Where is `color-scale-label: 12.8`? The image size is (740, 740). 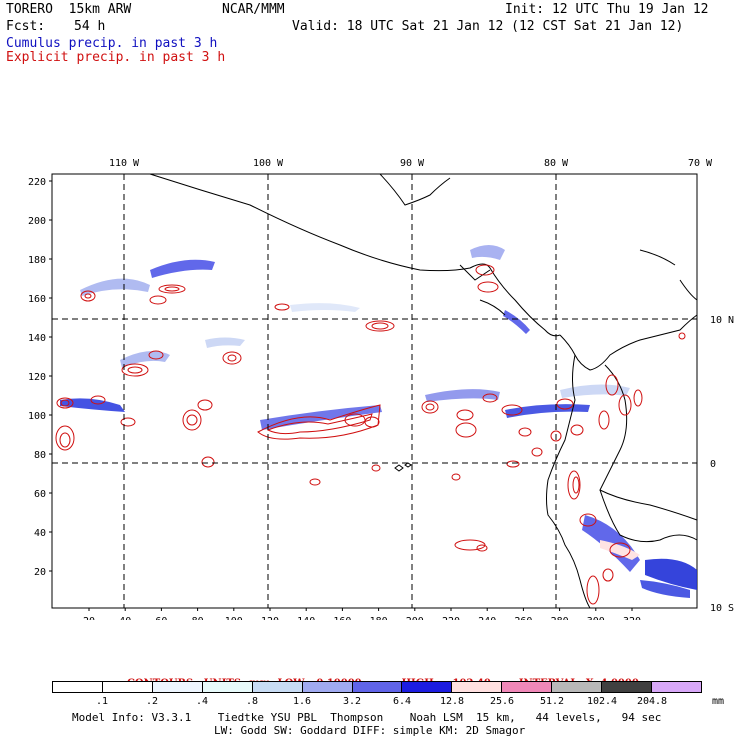 color-scale-label: 12.8 is located at coordinates (452, 701).